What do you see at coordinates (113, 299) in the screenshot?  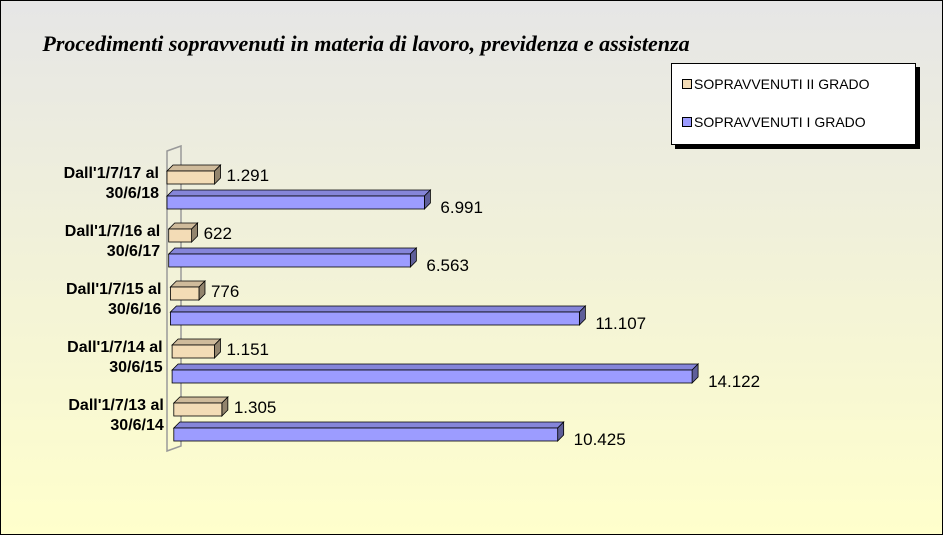 I see `category-label: Dall'1/7/15 al 30/6/16` at bounding box center [113, 299].